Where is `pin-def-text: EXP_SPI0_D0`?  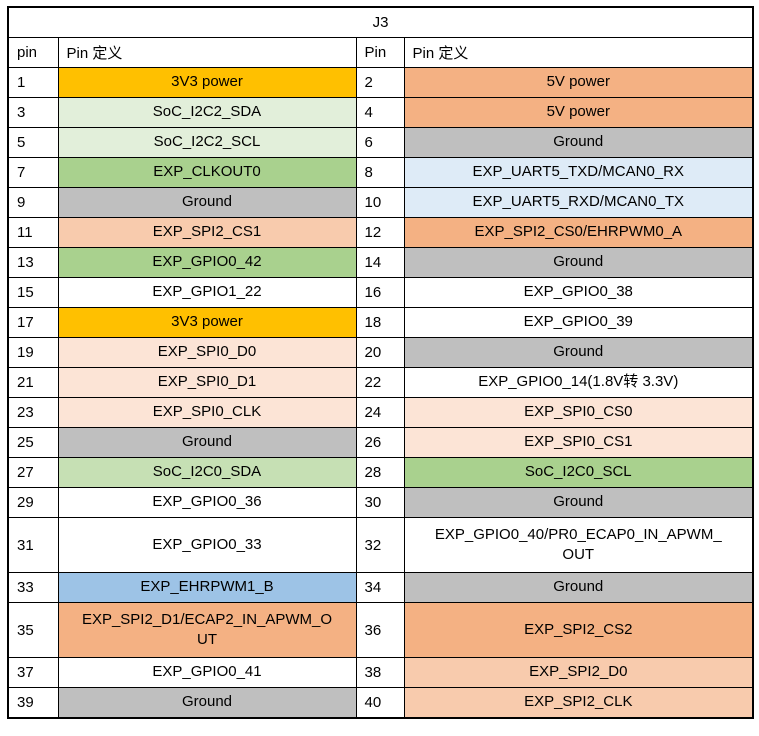
pin-def-text: EXP_SPI0_D0 is located at coordinates (207, 352).